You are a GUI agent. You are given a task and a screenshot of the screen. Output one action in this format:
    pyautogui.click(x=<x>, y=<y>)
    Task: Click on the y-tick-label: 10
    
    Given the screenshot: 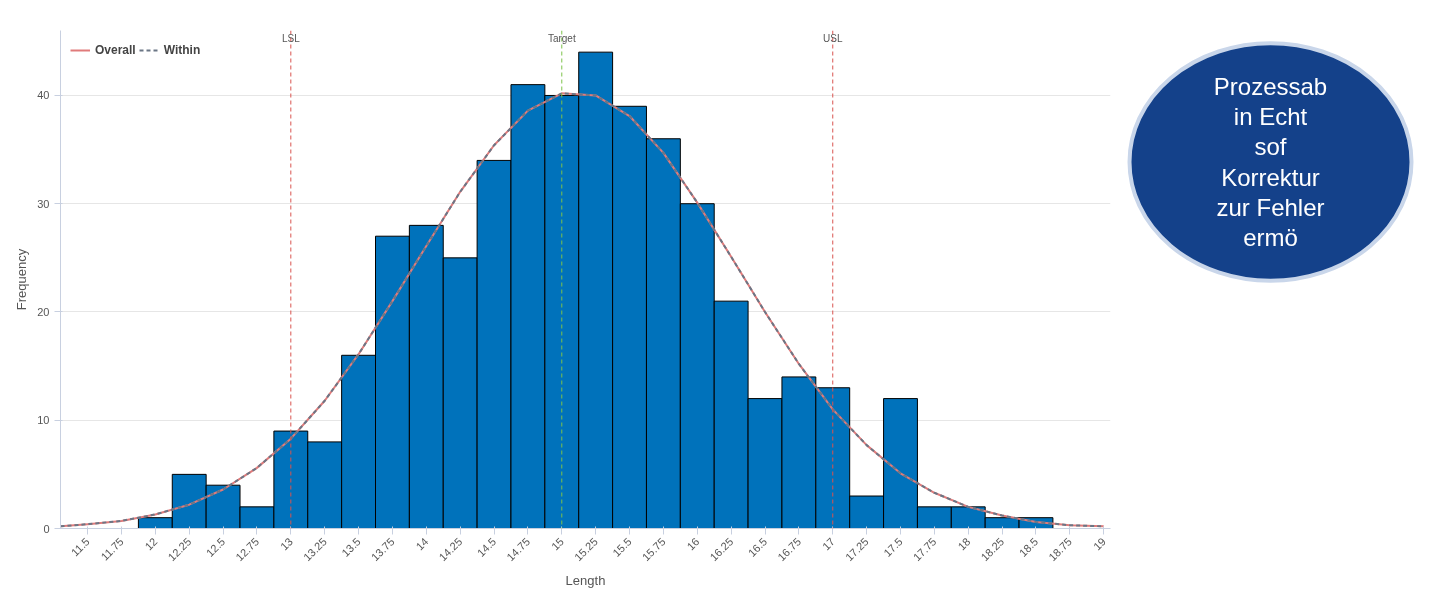 What is the action you would take?
    pyautogui.click(x=43, y=420)
    